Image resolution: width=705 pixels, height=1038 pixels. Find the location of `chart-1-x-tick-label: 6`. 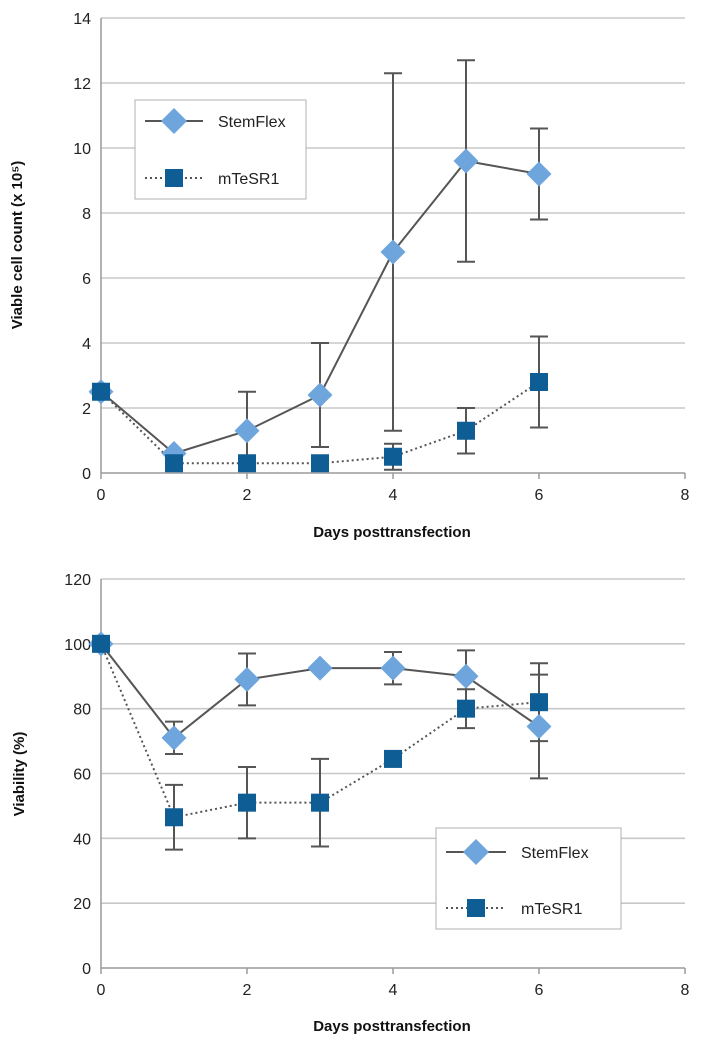

chart-1-x-tick-label: 6 is located at coordinates (539, 495).